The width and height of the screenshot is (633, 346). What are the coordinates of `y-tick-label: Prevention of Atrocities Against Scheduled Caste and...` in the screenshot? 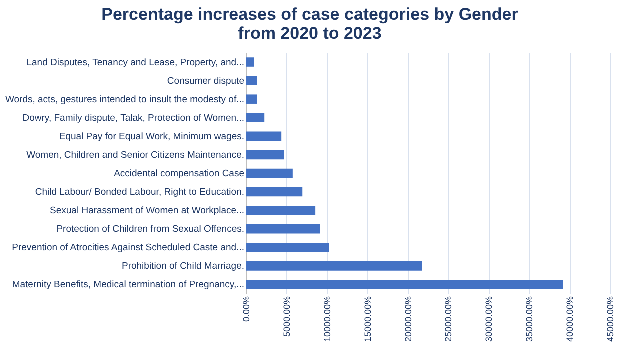 It's located at (128, 248).